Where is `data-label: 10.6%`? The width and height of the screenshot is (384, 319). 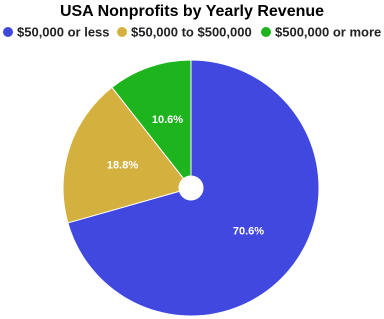 data-label: 10.6% is located at coordinates (167, 120).